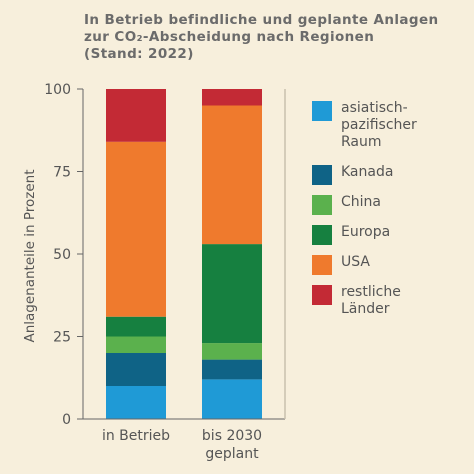  Describe the element at coordinates (62, 338) in the screenshot. I see `y-tick-label-1: 25` at that location.